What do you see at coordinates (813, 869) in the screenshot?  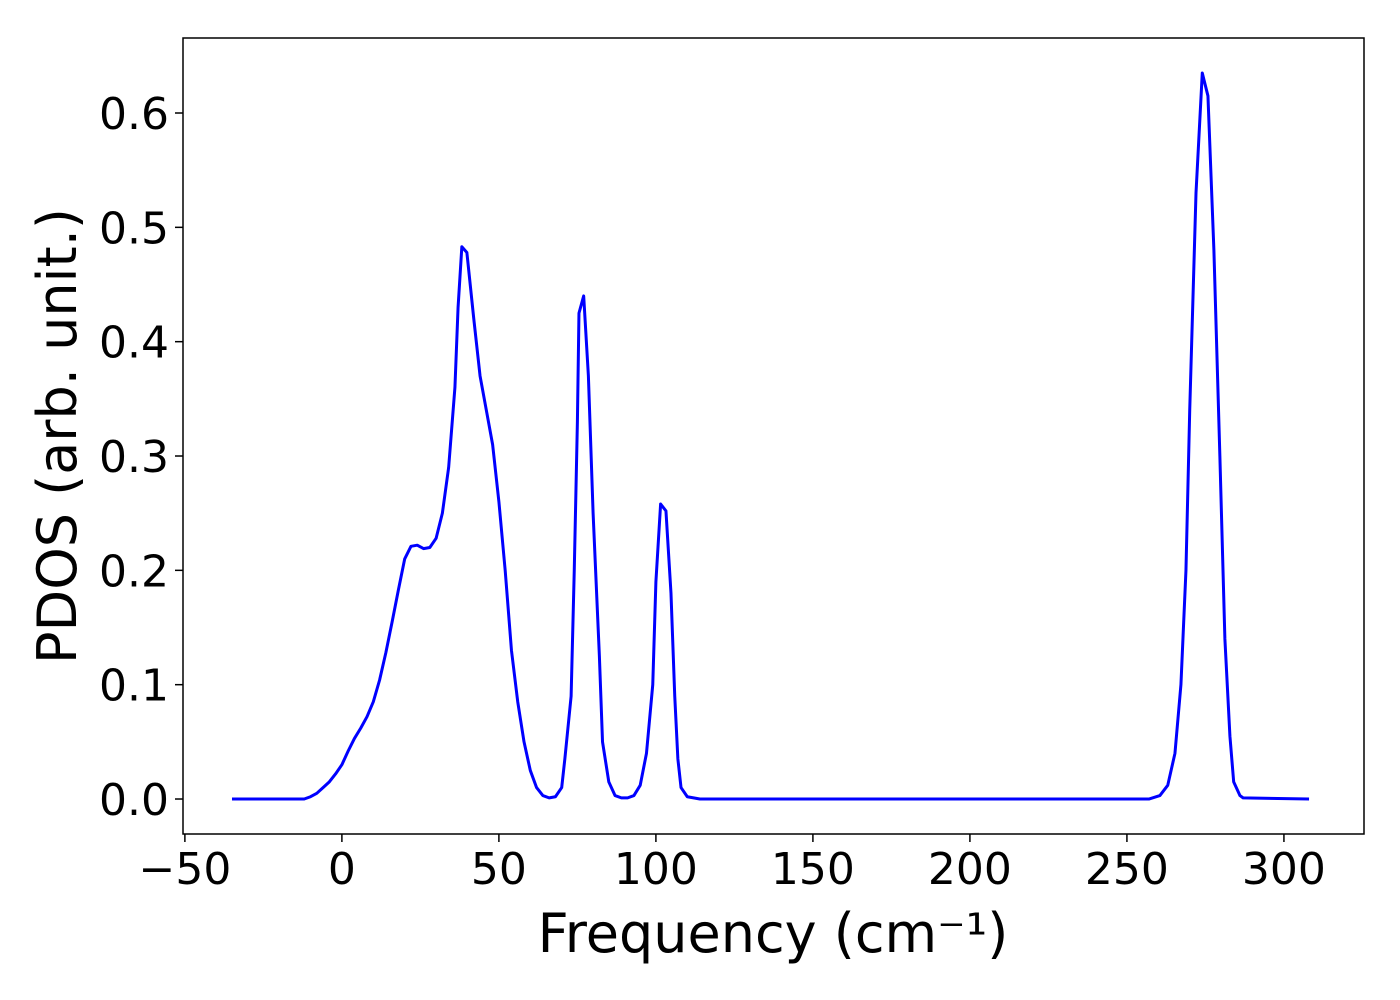 I see `x-tick-label: 150` at bounding box center [813, 869].